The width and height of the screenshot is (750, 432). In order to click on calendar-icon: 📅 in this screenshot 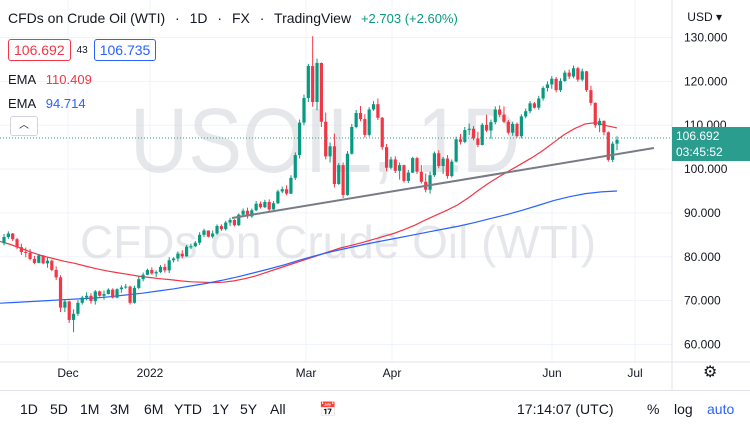, I will do `click(328, 409)`.